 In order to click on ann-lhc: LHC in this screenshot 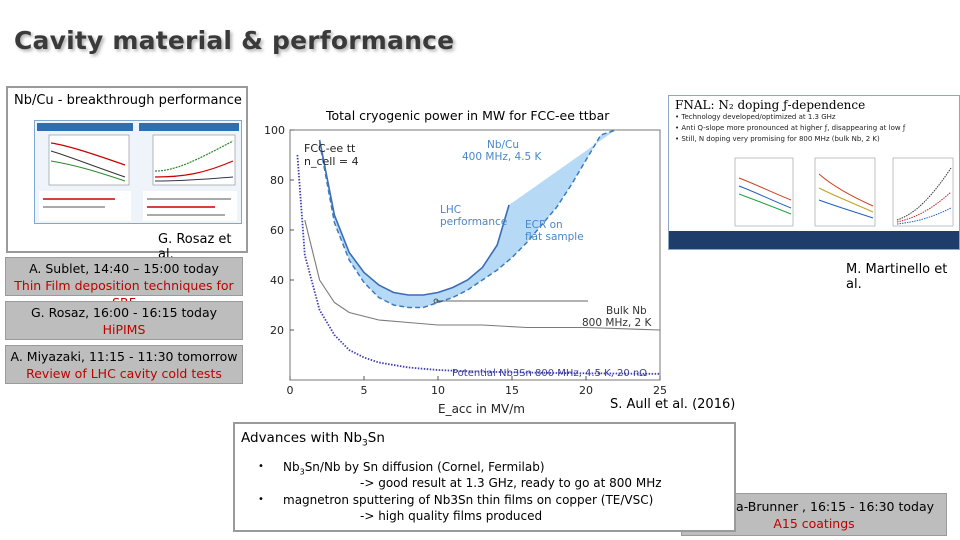, I will do `click(450, 210)`.